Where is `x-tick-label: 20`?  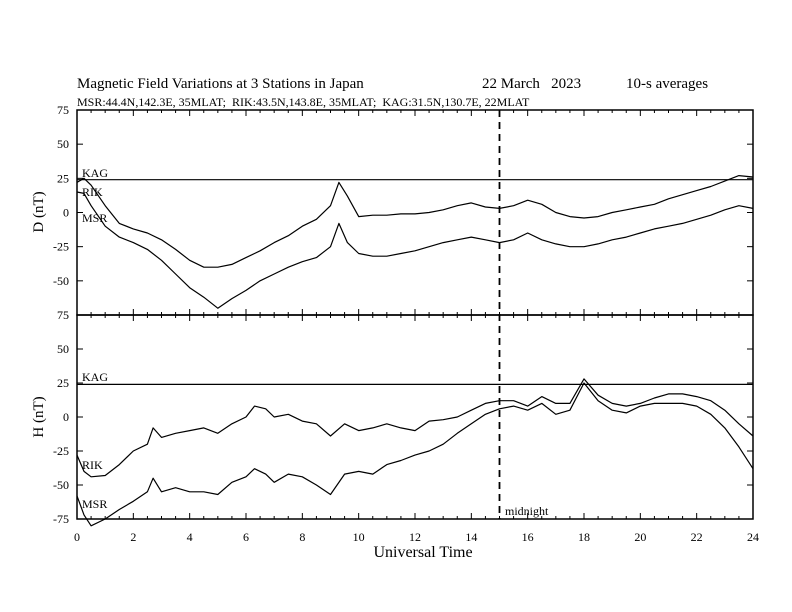
x-tick-label: 20 is located at coordinates (640, 537).